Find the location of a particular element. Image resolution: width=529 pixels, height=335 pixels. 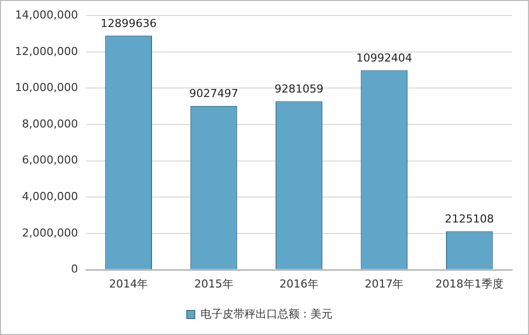

data-label: 9281059 is located at coordinates (299, 89).